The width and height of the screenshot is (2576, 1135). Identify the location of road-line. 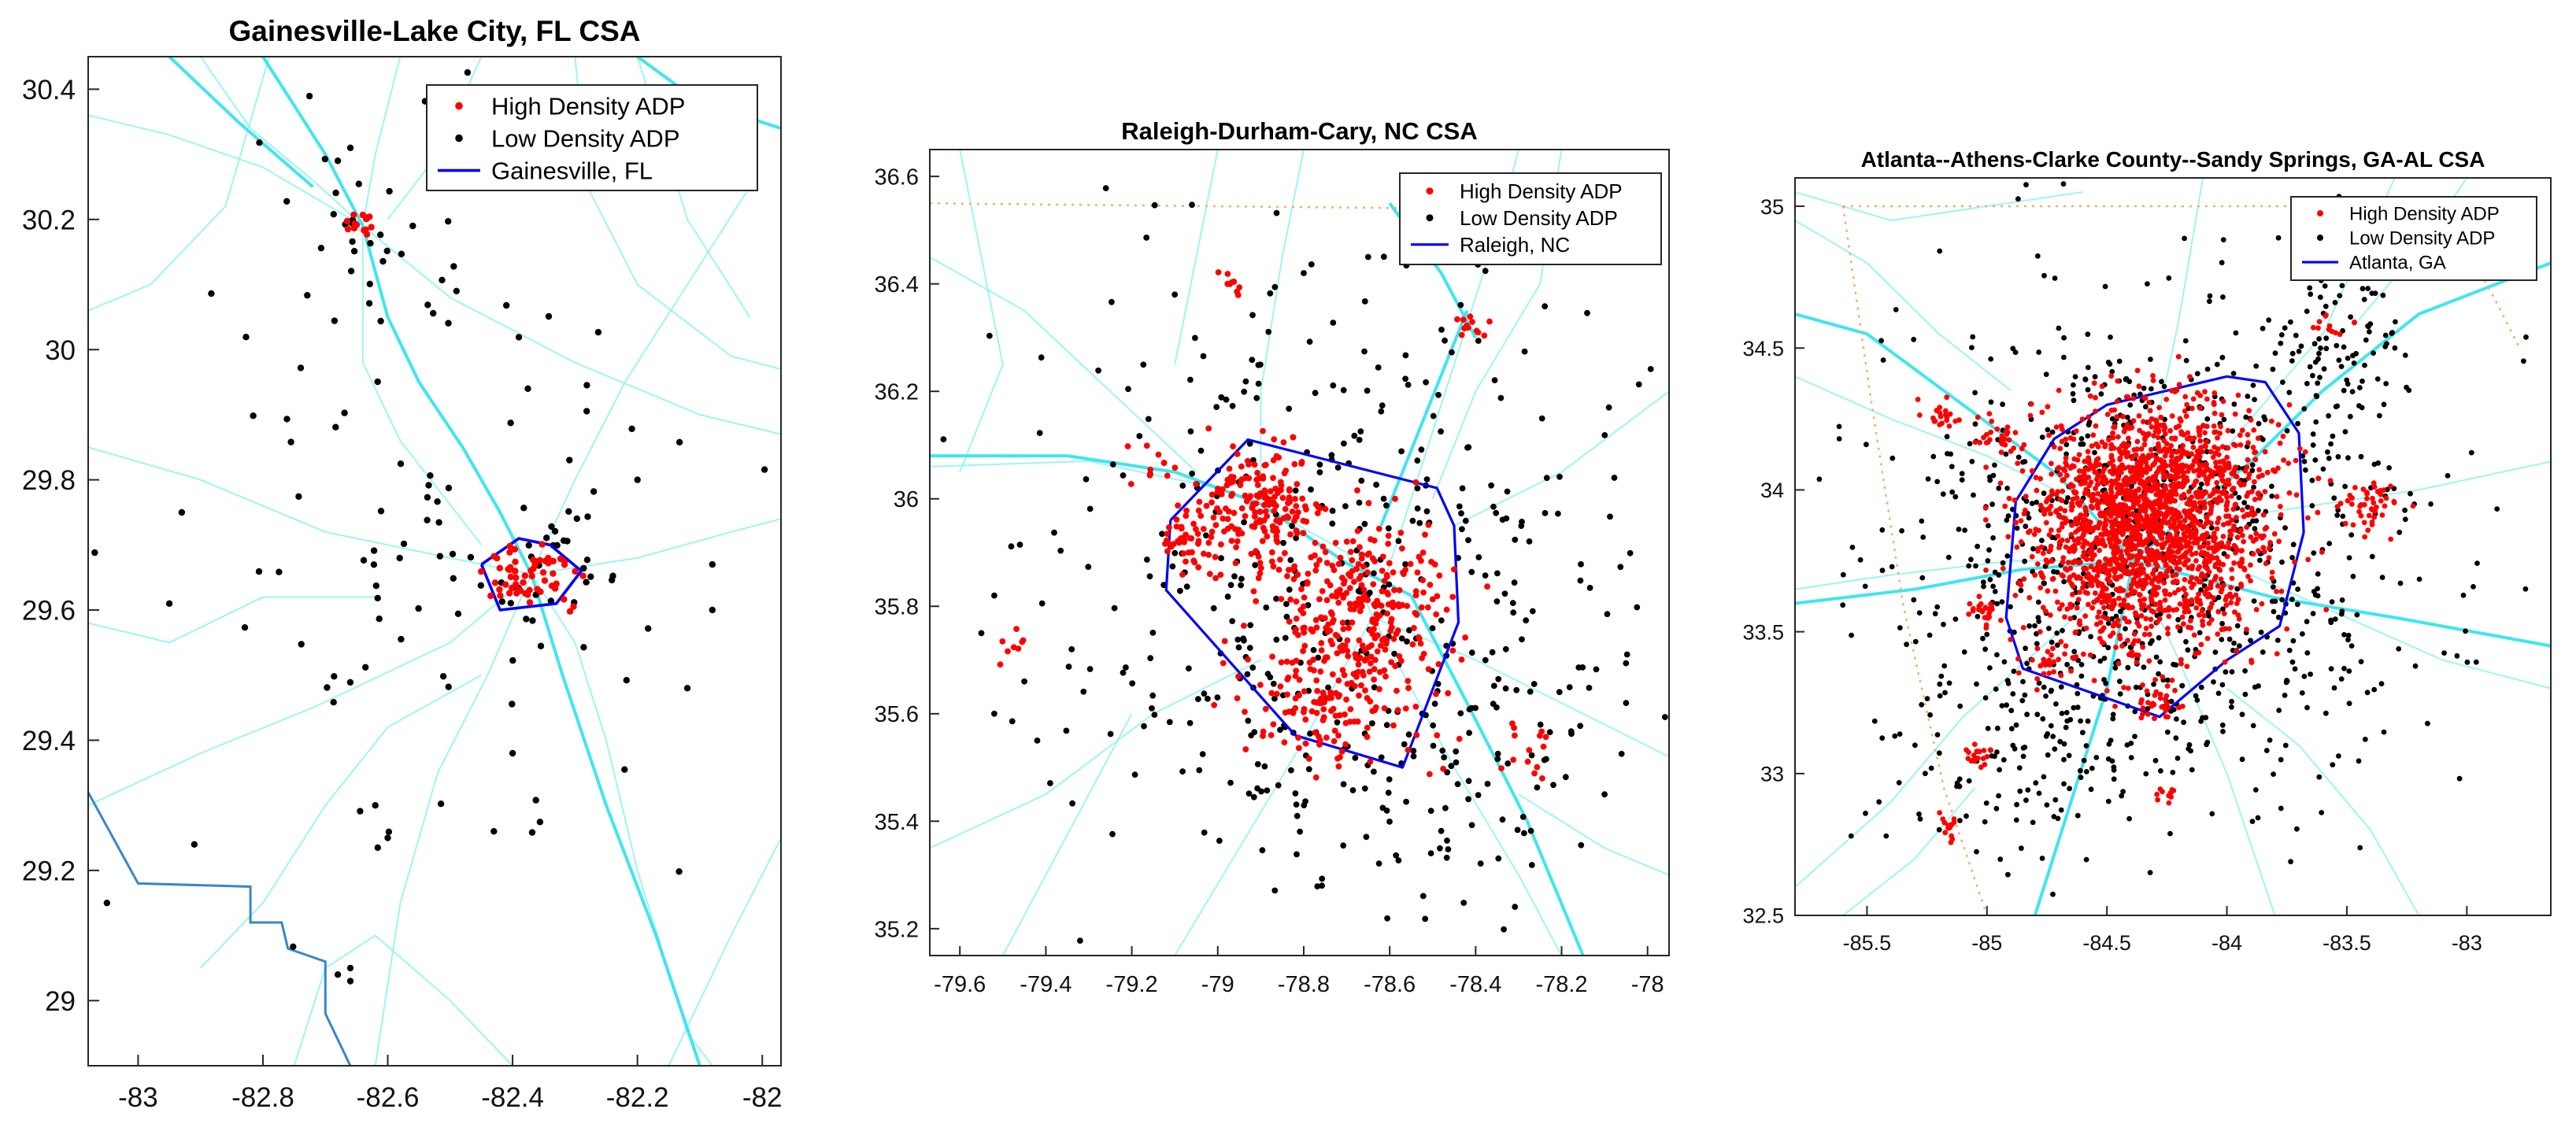
(381, 142).